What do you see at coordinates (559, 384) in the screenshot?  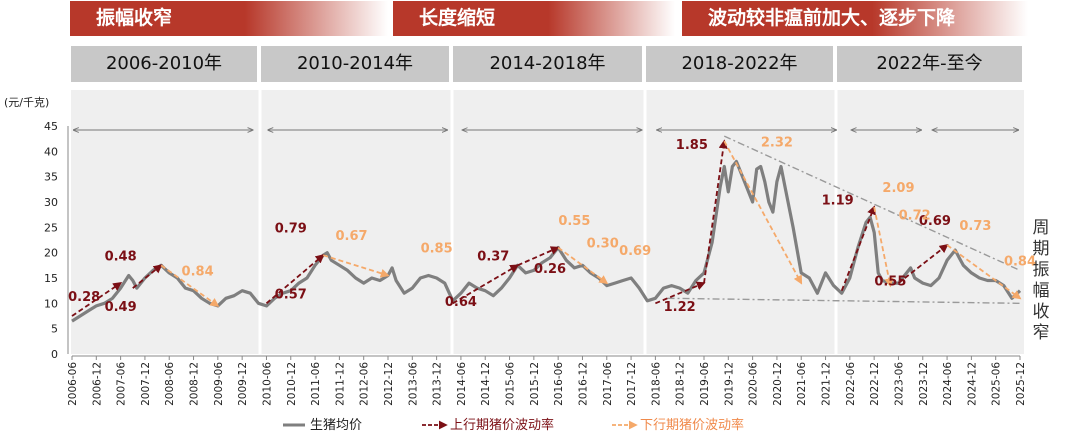 I see `x-tick-label: 2016-06` at bounding box center [559, 384].